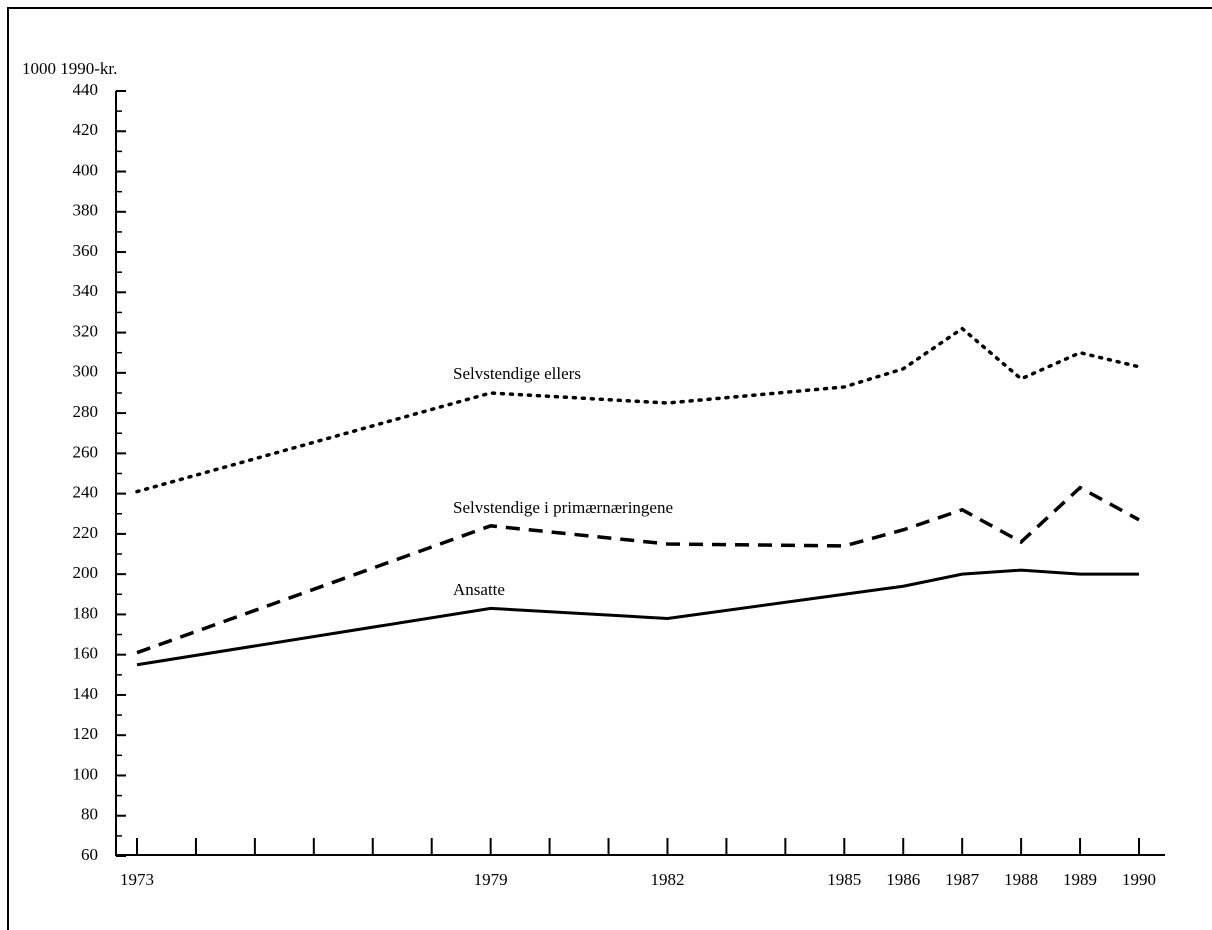 The image size is (1212, 930). I want to click on series-label: Ansatte, so click(479, 589).